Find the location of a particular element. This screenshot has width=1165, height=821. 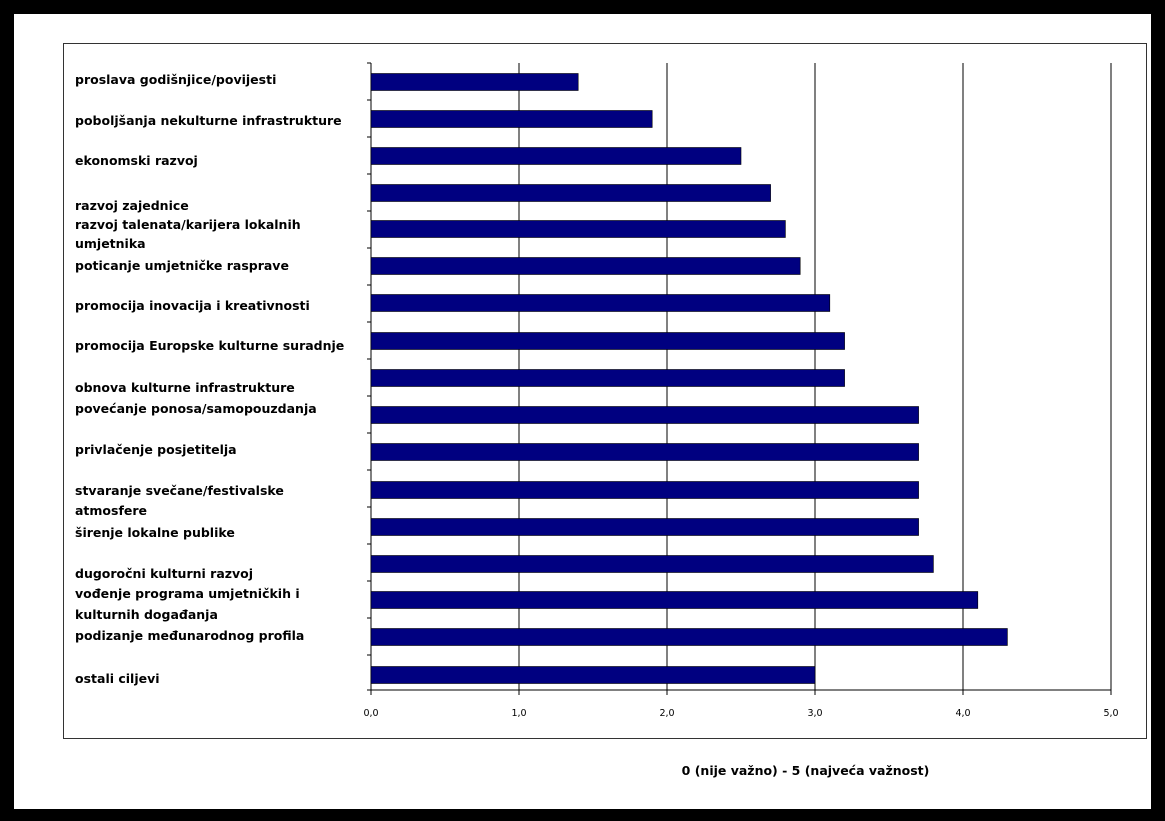

category-label-line: kulturnih događanja is located at coordinates (146, 614).